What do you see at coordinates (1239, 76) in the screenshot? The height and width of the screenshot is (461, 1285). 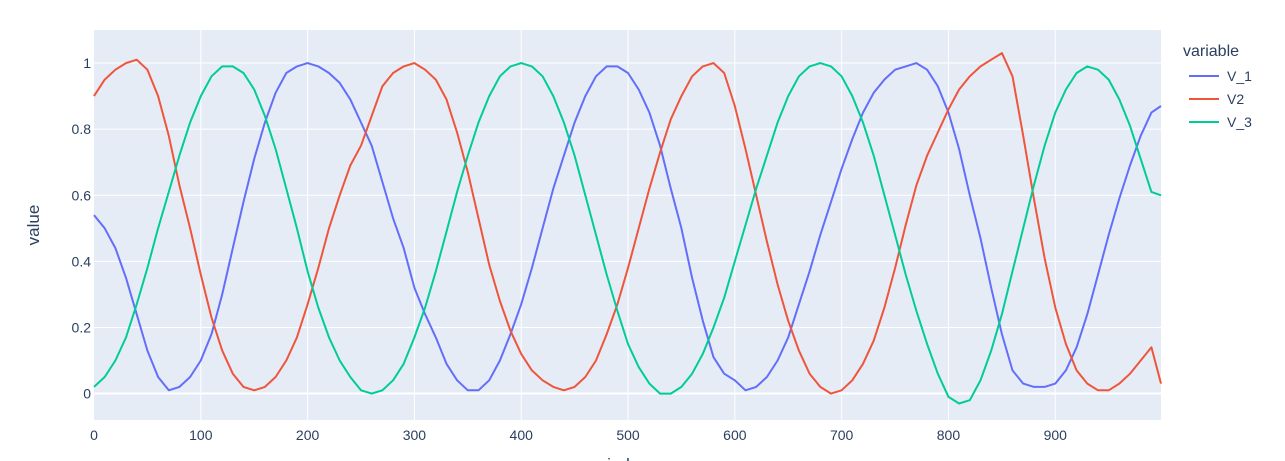 I see `legend-label: V_1` at bounding box center [1239, 76].